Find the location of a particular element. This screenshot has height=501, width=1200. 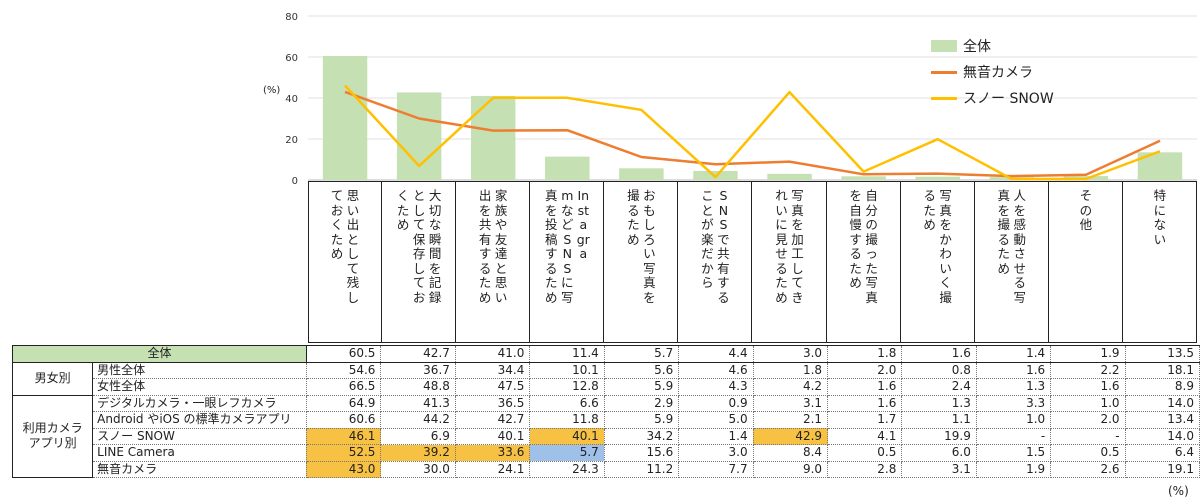

table-cell: 10.1 is located at coordinates (567, 370).